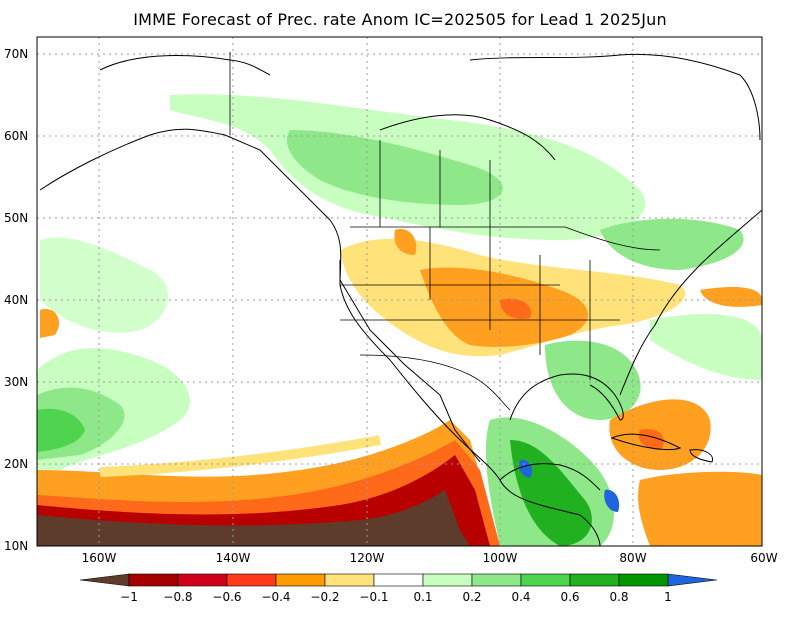 The height and width of the screenshot is (618, 800). I want to click on dry-anomaly-caribbean, so click(685, 416).